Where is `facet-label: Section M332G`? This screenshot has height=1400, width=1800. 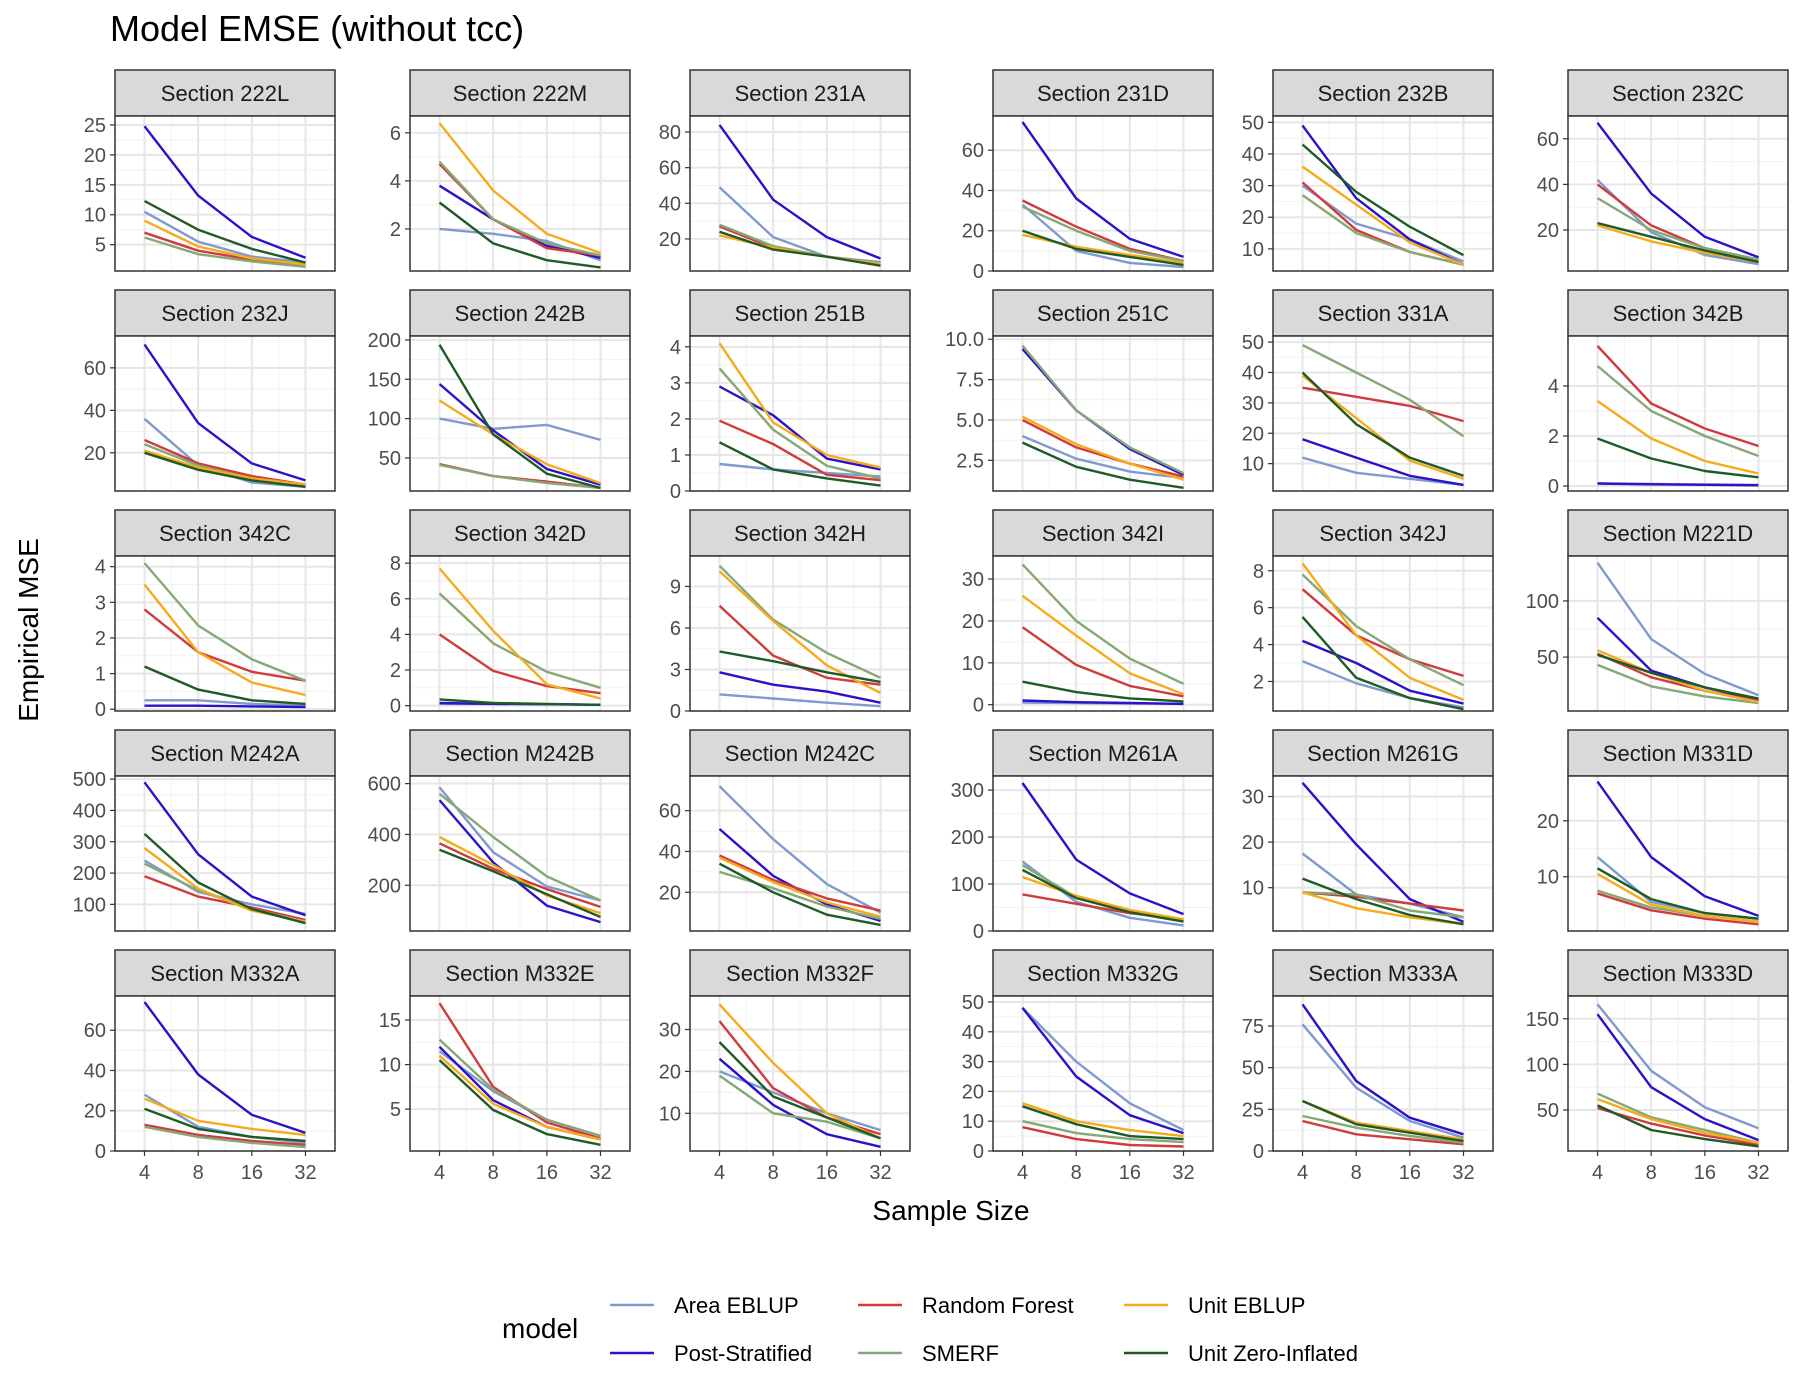
facet-label: Section M332G is located at coordinates (1103, 973).